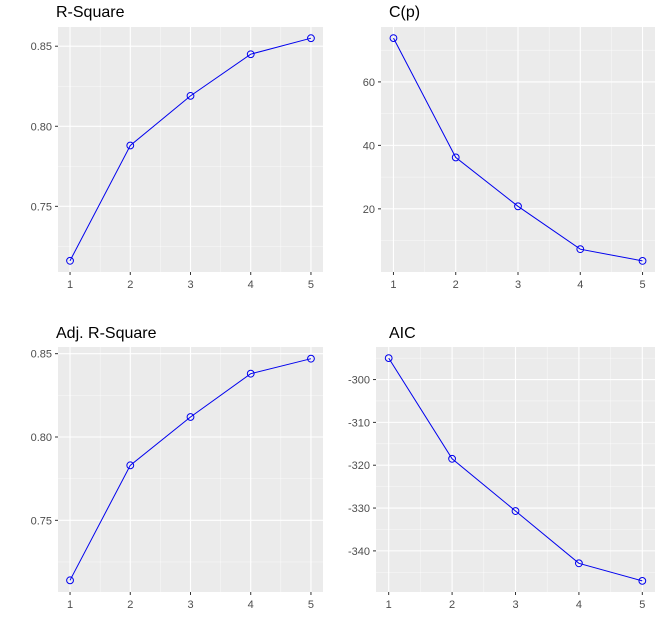 Image resolution: width=664 pixels, height=638 pixels. Describe the element at coordinates (456, 285) in the screenshot. I see `x-tick-label-cp: 2` at that location.